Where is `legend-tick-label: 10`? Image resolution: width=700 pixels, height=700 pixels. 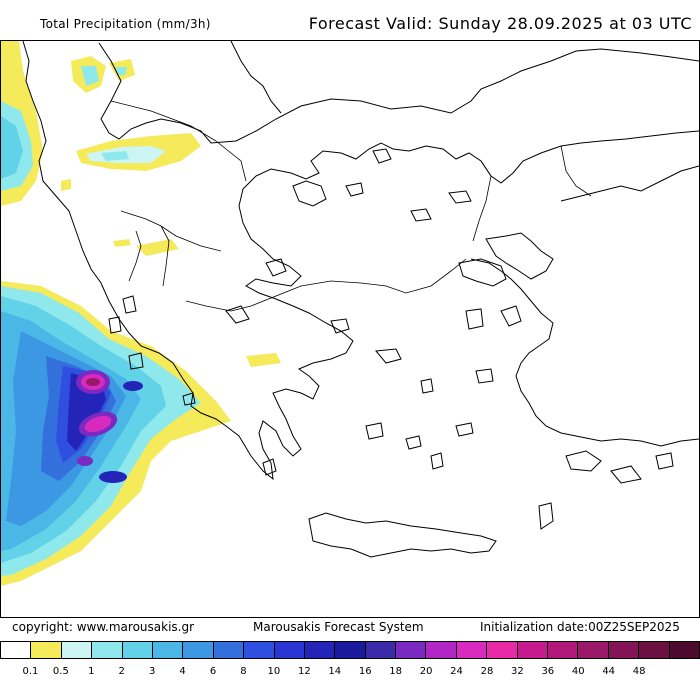
legend-tick-label: 10 is located at coordinates (274, 671).